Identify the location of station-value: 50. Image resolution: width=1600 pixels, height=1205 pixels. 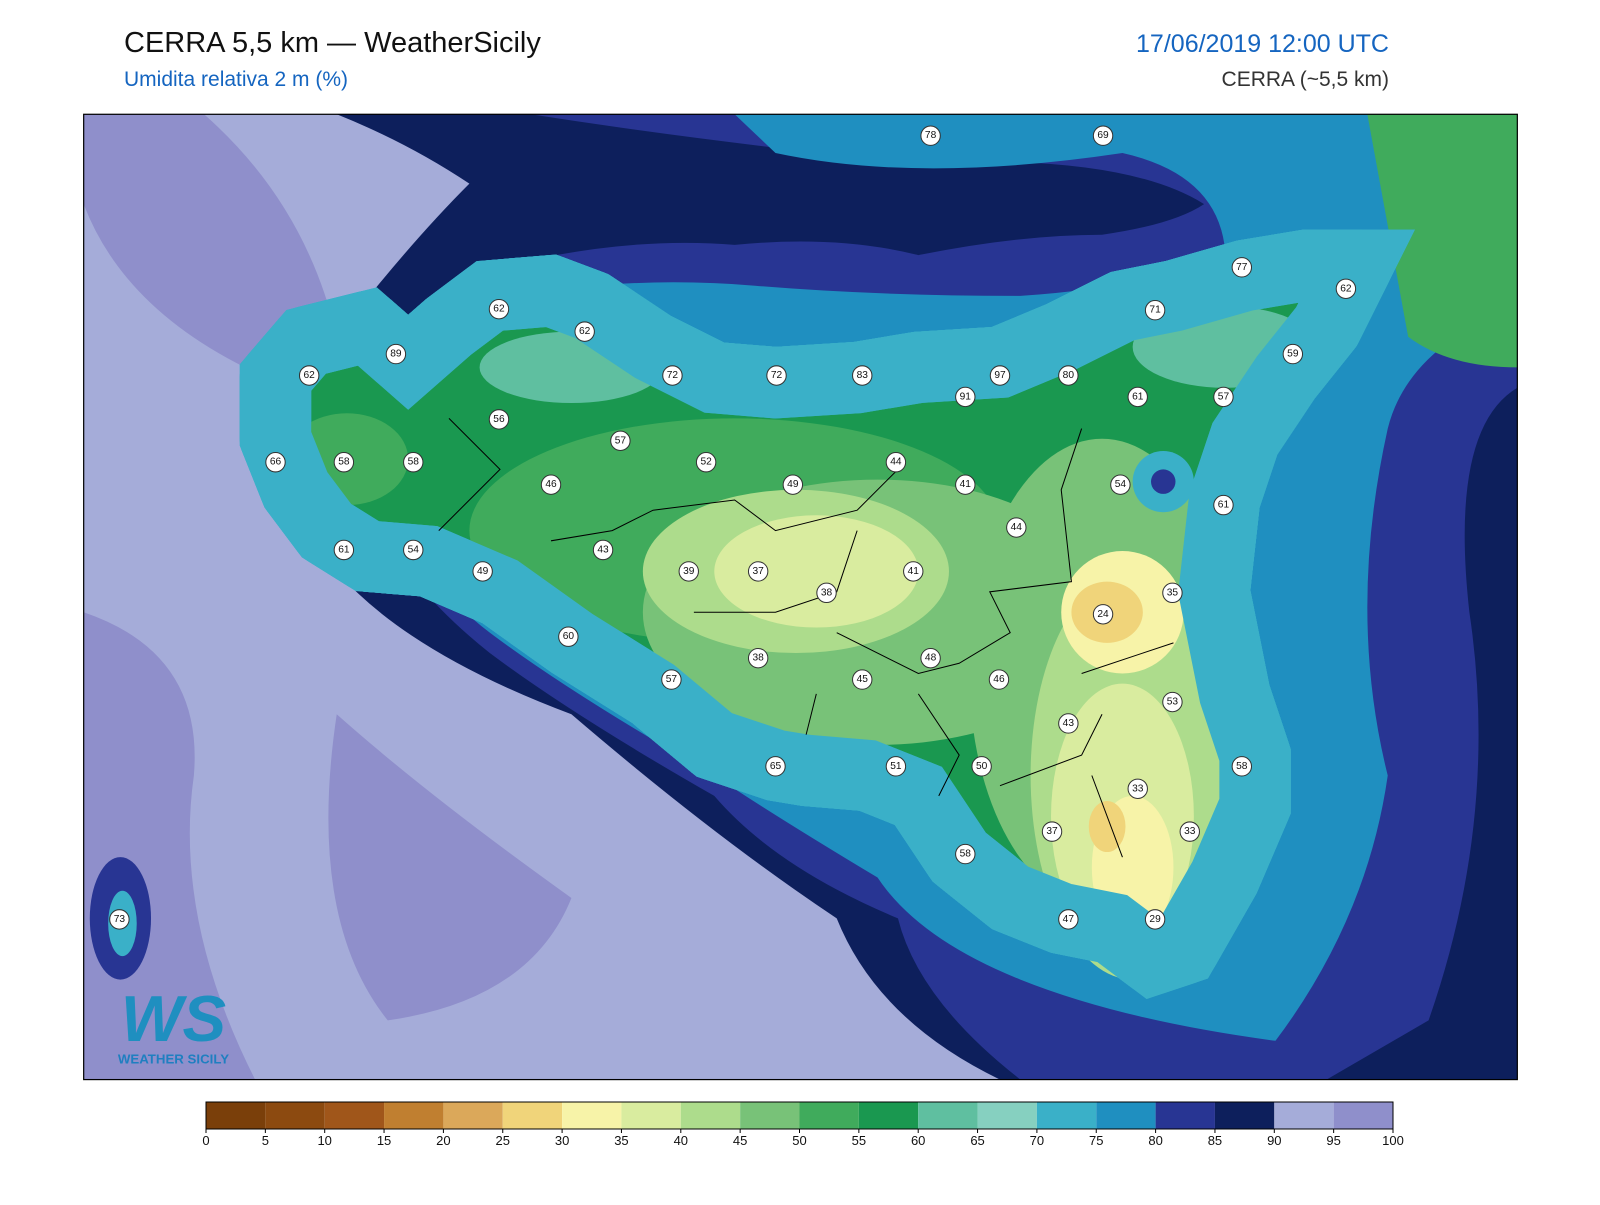
(982, 766).